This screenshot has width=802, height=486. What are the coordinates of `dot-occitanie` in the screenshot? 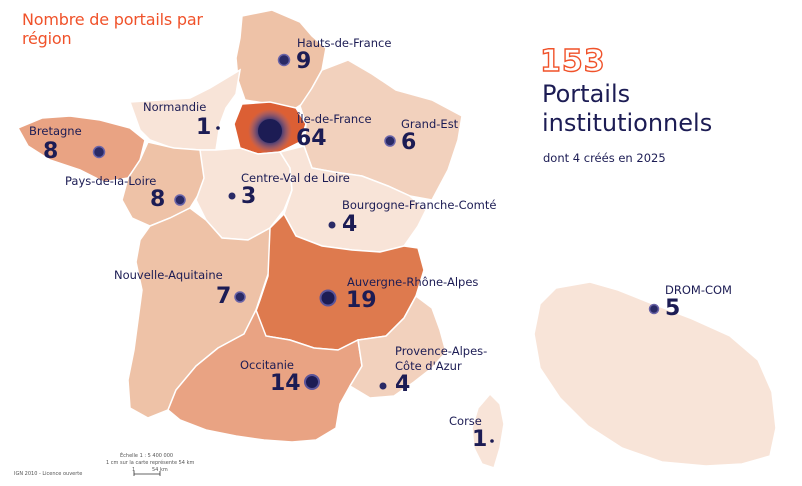 It's located at (312, 382).